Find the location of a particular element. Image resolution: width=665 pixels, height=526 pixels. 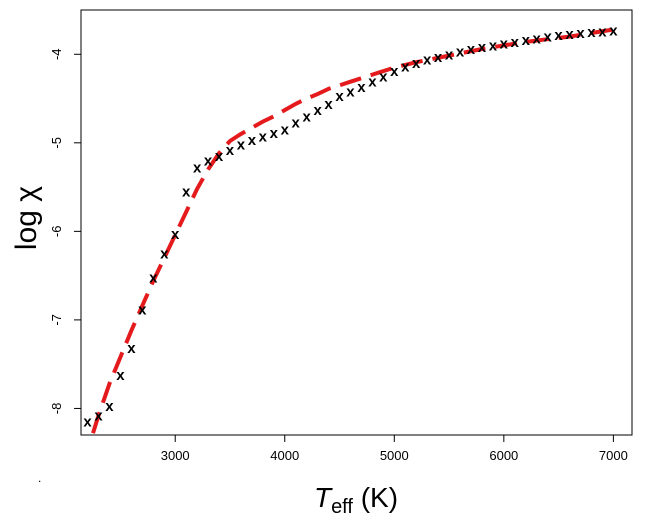

x-tick-label: 7000 is located at coordinates (613, 455).